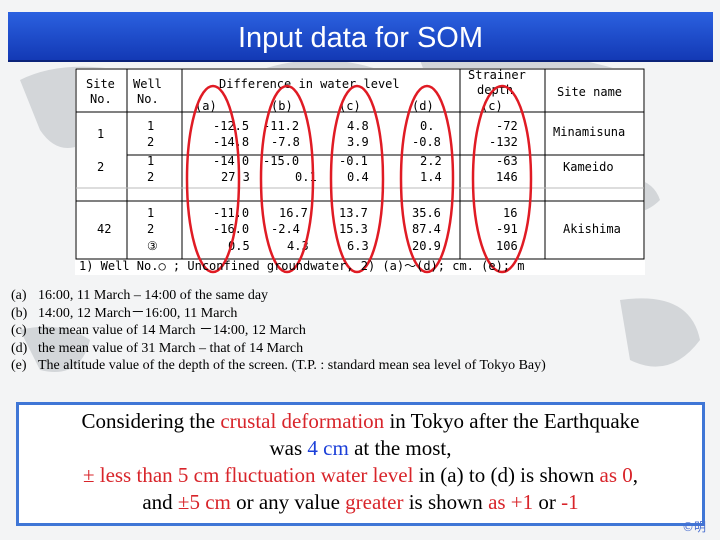 The height and width of the screenshot is (540, 720). Describe the element at coordinates (231, 126) in the screenshot. I see `cell-a: -12.5` at that location.